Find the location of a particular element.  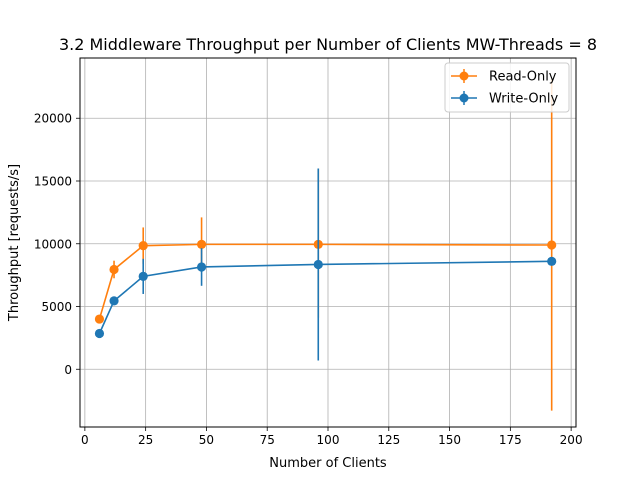

legend-label-write-only: Write-Only is located at coordinates (523, 99).